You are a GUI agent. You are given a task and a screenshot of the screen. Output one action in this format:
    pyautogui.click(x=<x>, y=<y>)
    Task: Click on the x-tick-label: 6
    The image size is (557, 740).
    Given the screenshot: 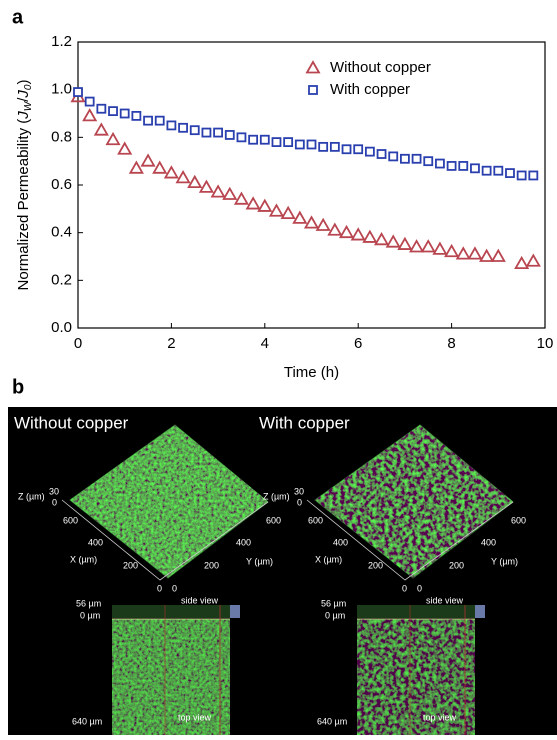 What is the action you would take?
    pyautogui.click(x=358, y=343)
    